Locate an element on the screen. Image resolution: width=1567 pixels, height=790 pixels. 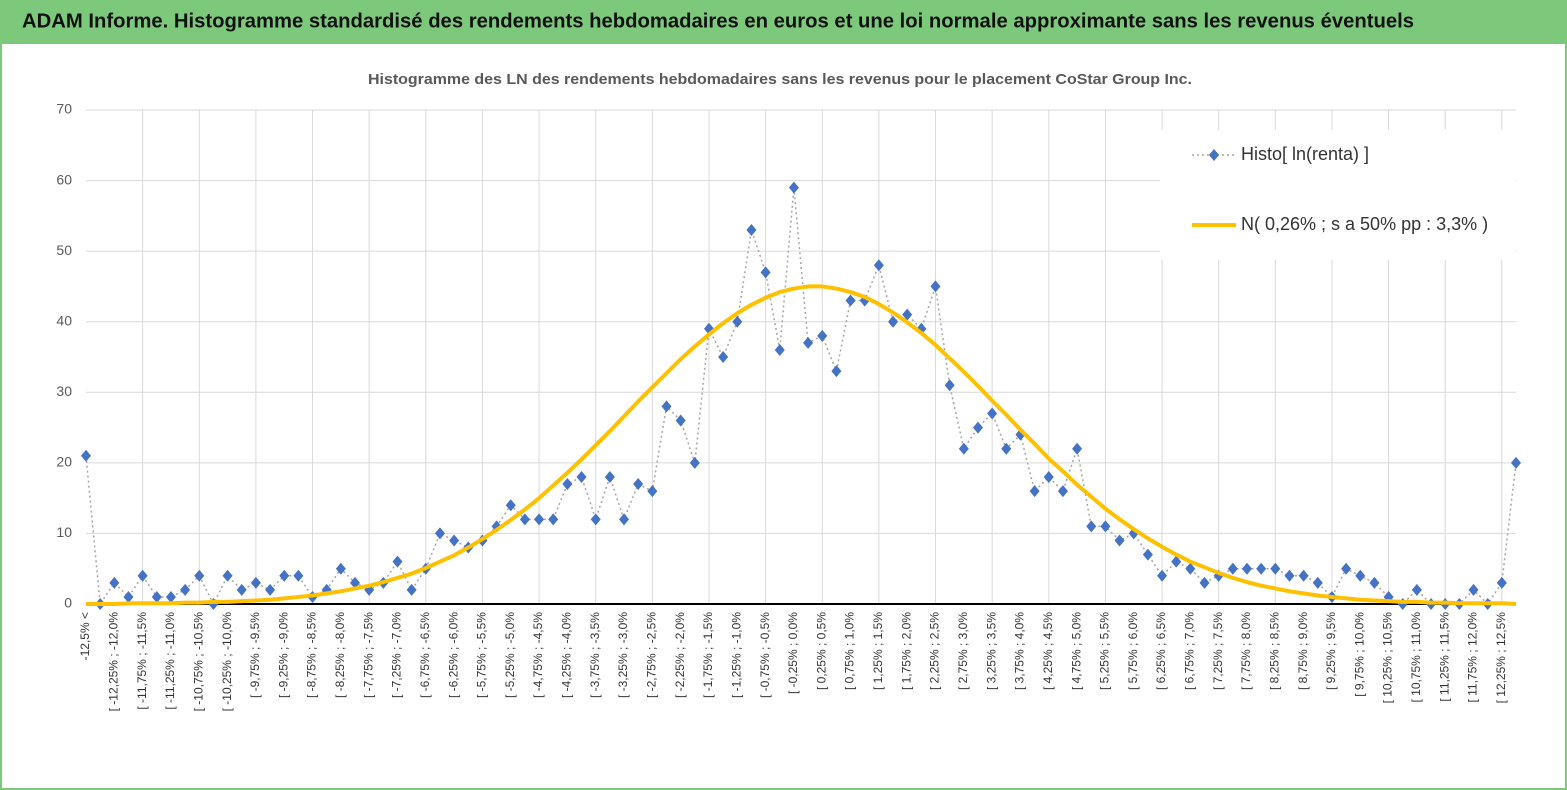
x-tick-label: [ 6,25% ; 6,5% is located at coordinates (1161, 651).